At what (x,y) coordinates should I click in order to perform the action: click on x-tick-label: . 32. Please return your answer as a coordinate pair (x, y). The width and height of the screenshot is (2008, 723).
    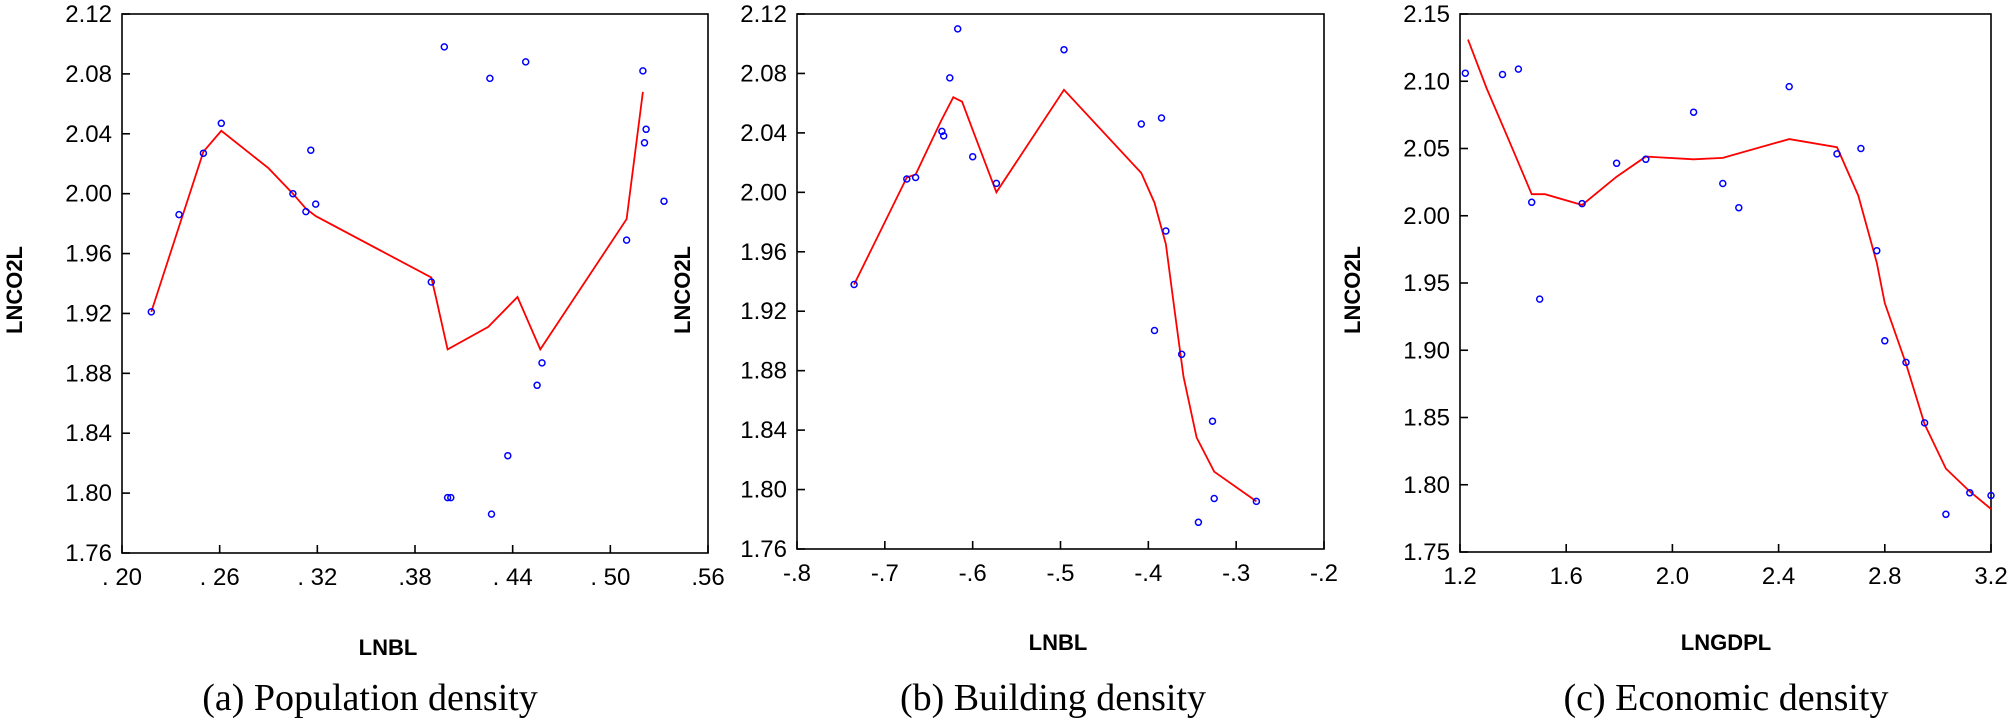
    Looking at the image, I should click on (317, 577).